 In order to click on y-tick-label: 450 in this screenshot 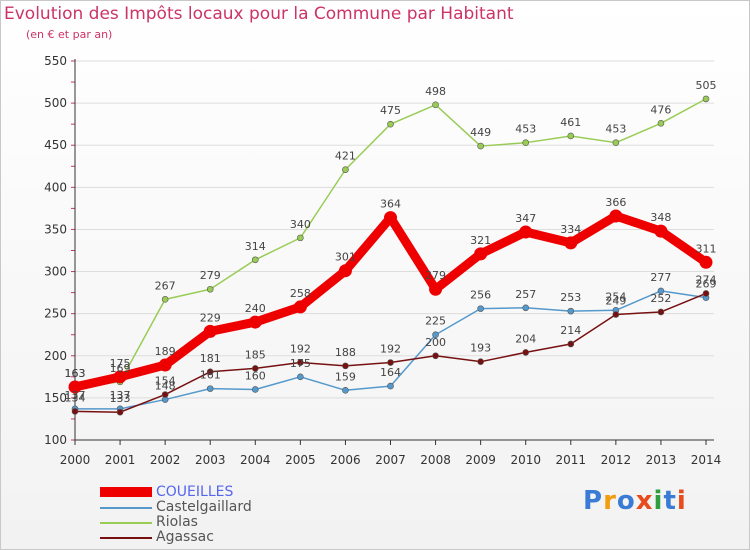, I will do `click(55, 145)`.